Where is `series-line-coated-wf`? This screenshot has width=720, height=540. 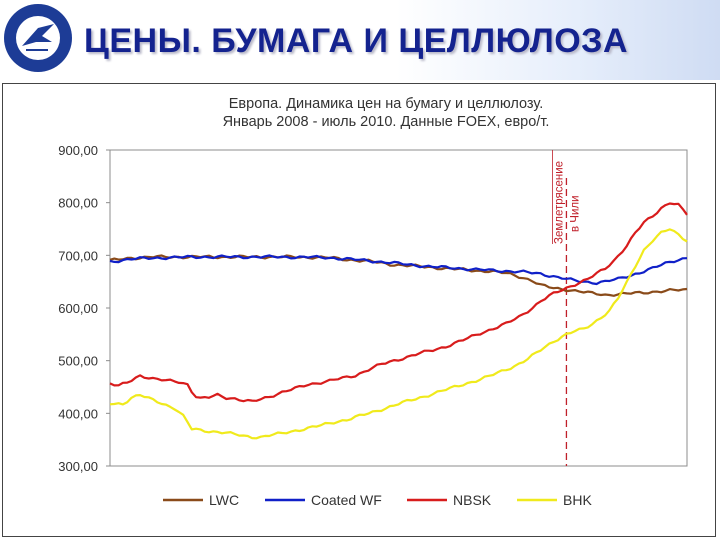 series-line-coated-wf is located at coordinates (398, 270).